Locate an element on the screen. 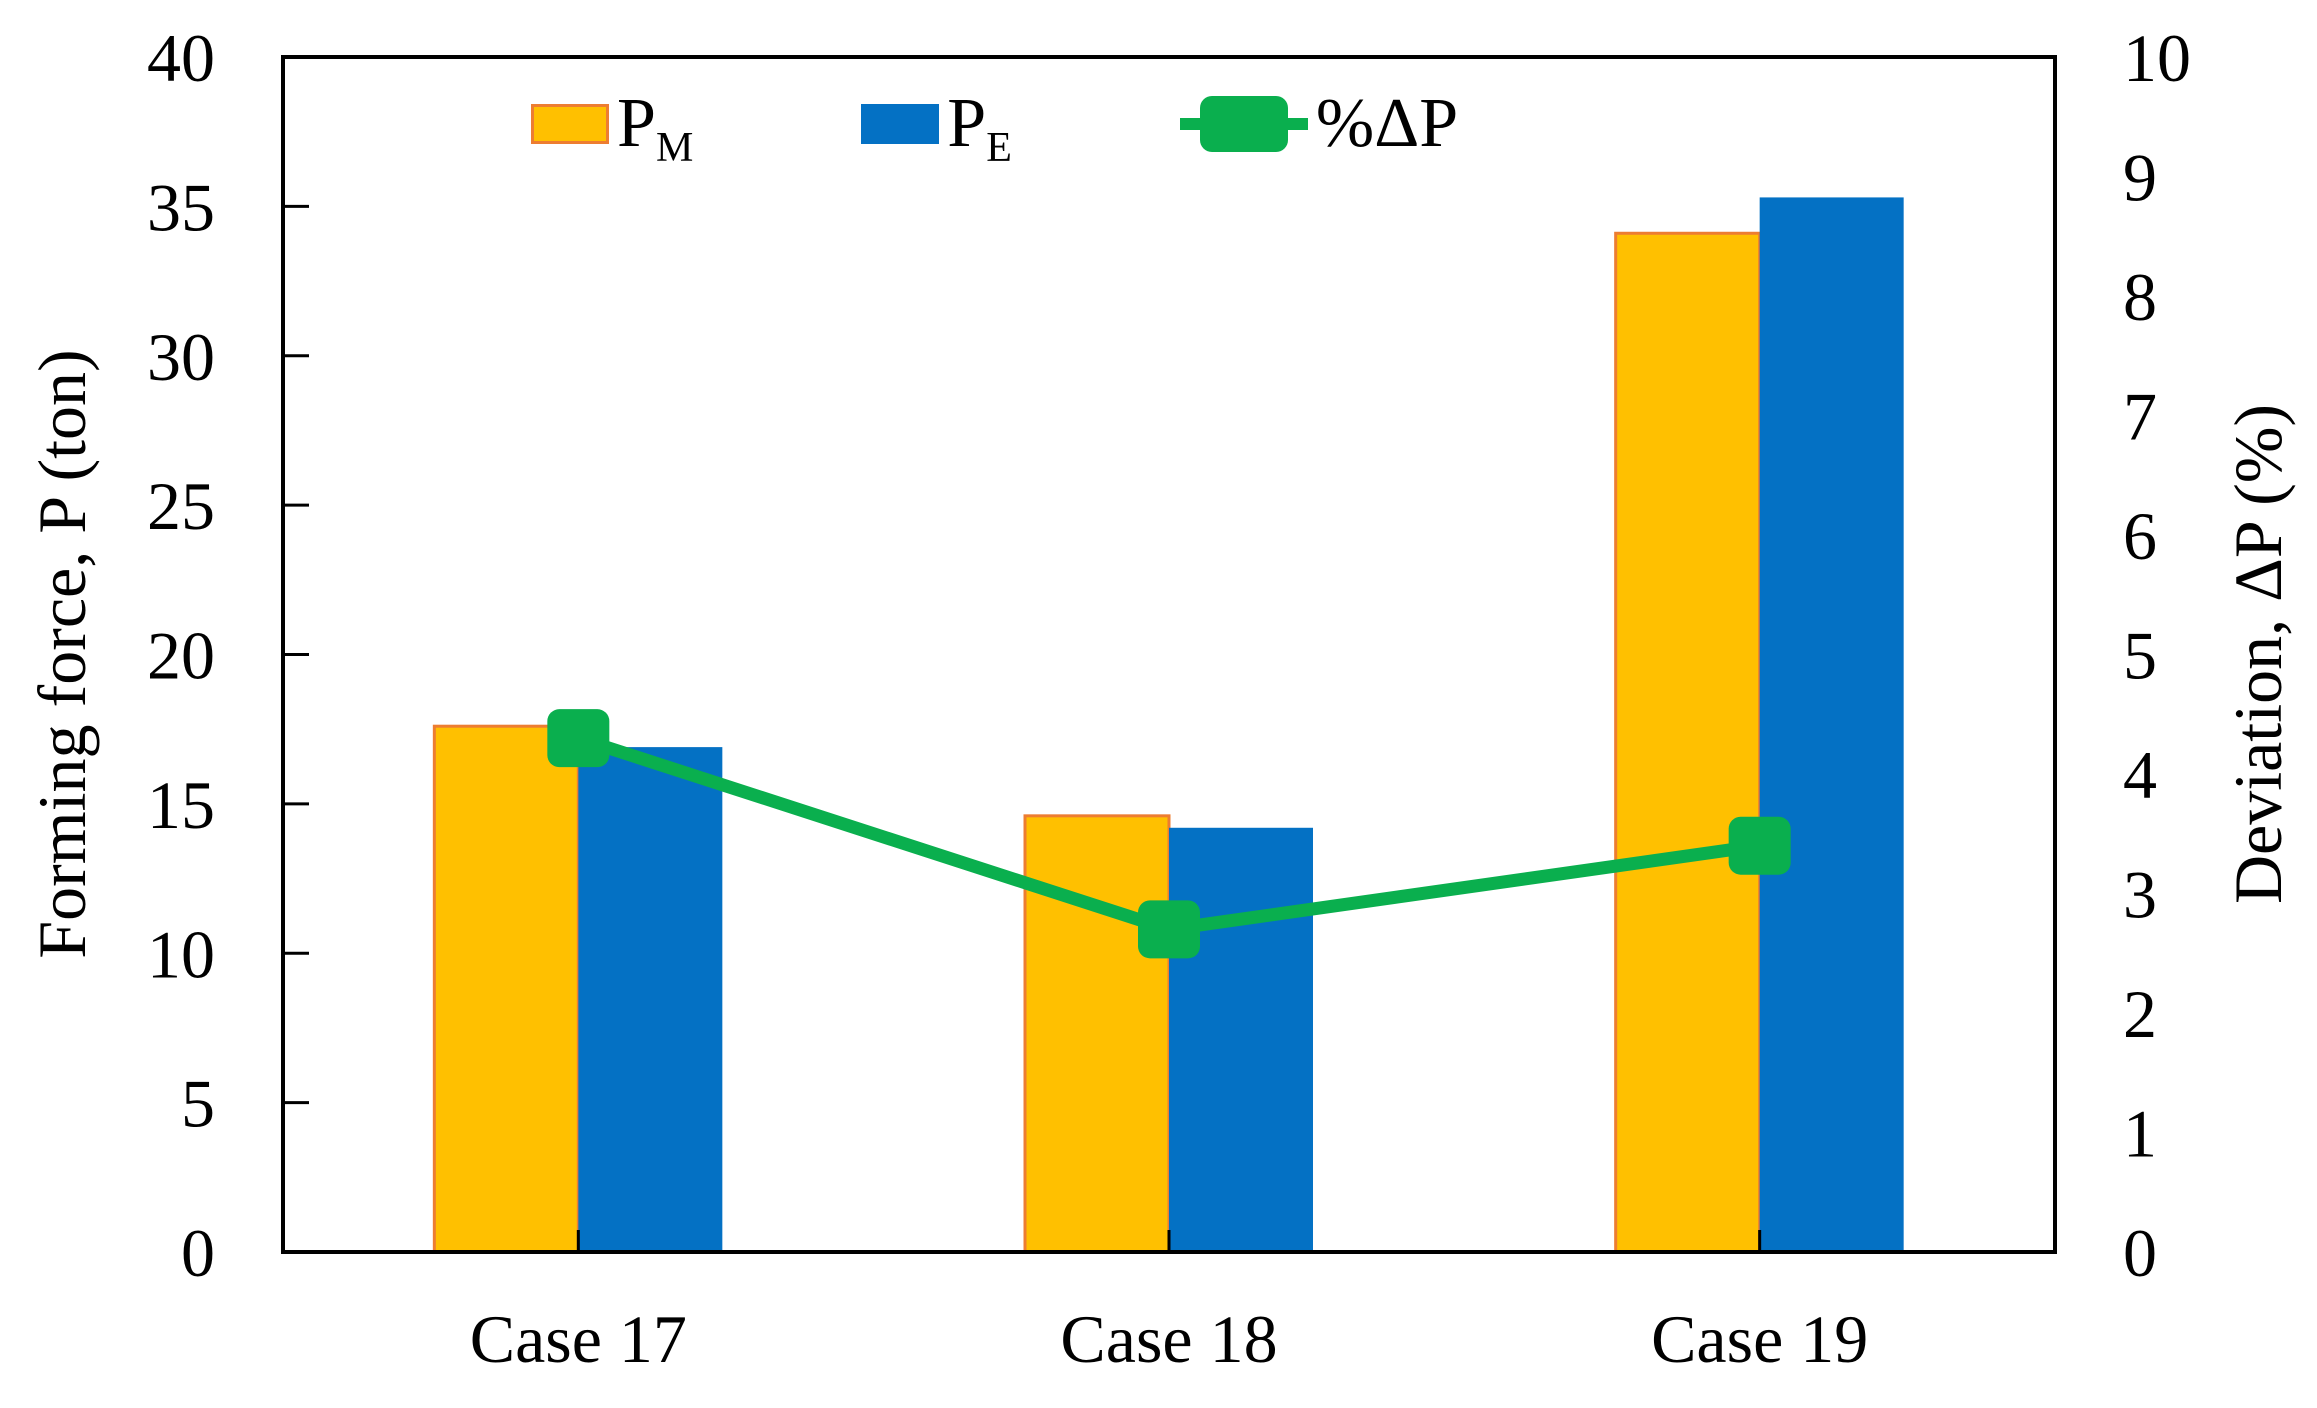 This screenshot has height=1408, width=2317. y-right-tick-label: 9 is located at coordinates (2140, 178).